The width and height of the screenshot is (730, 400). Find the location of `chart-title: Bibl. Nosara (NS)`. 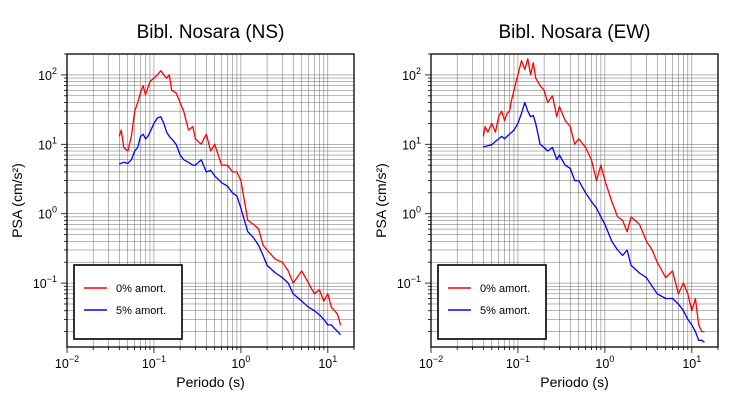

chart-title: Bibl. Nosara (NS) is located at coordinates (211, 32).